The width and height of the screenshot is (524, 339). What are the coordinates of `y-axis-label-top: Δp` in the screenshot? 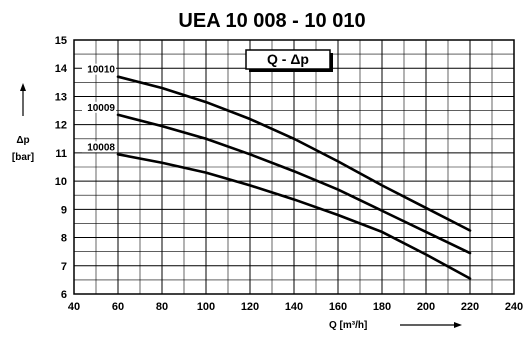 It's located at (22, 140).